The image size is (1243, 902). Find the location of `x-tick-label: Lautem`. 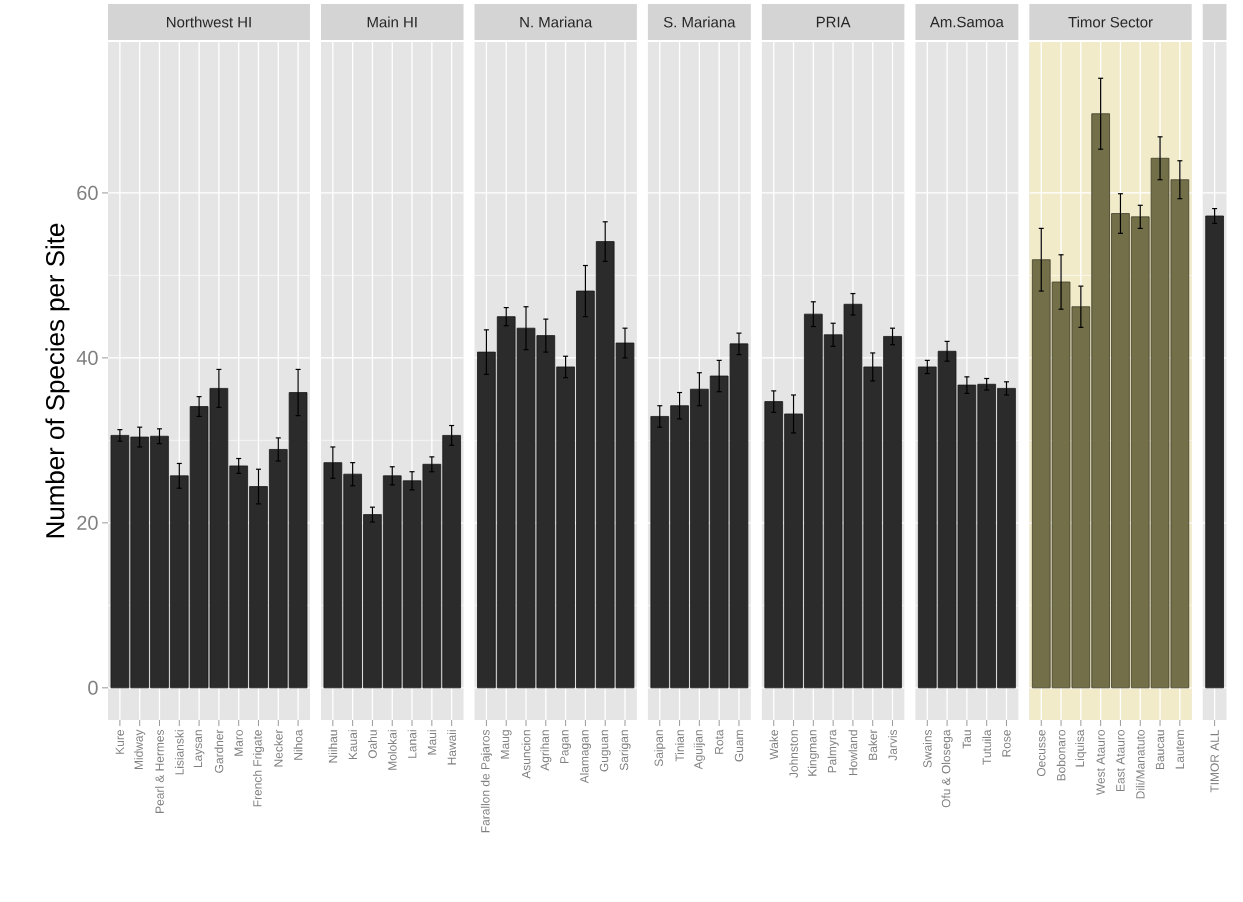

x-tick-label: Lautem is located at coordinates (1180, 749).